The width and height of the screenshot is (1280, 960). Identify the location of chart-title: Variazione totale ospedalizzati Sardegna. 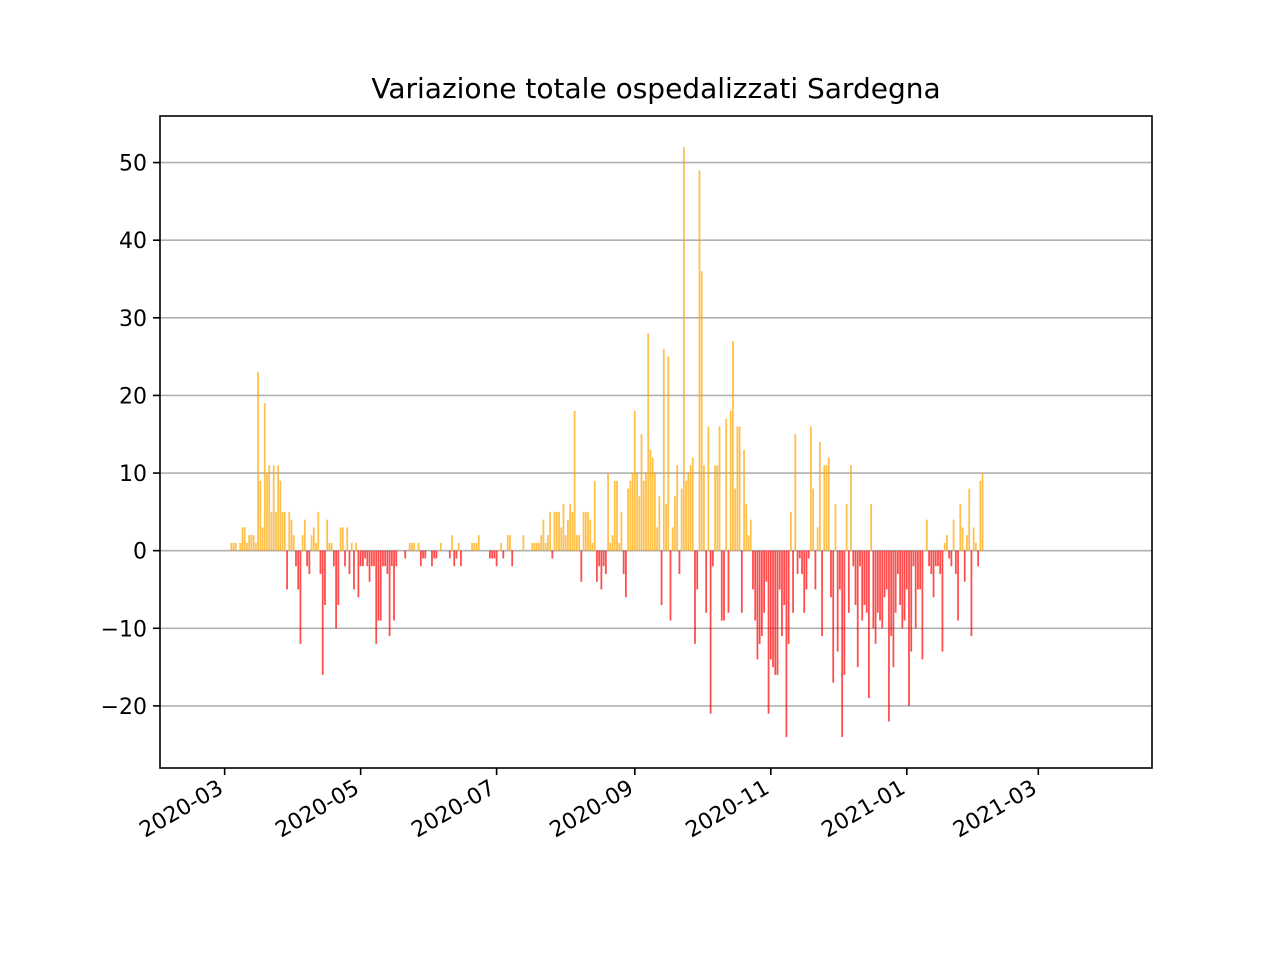
(655, 88).